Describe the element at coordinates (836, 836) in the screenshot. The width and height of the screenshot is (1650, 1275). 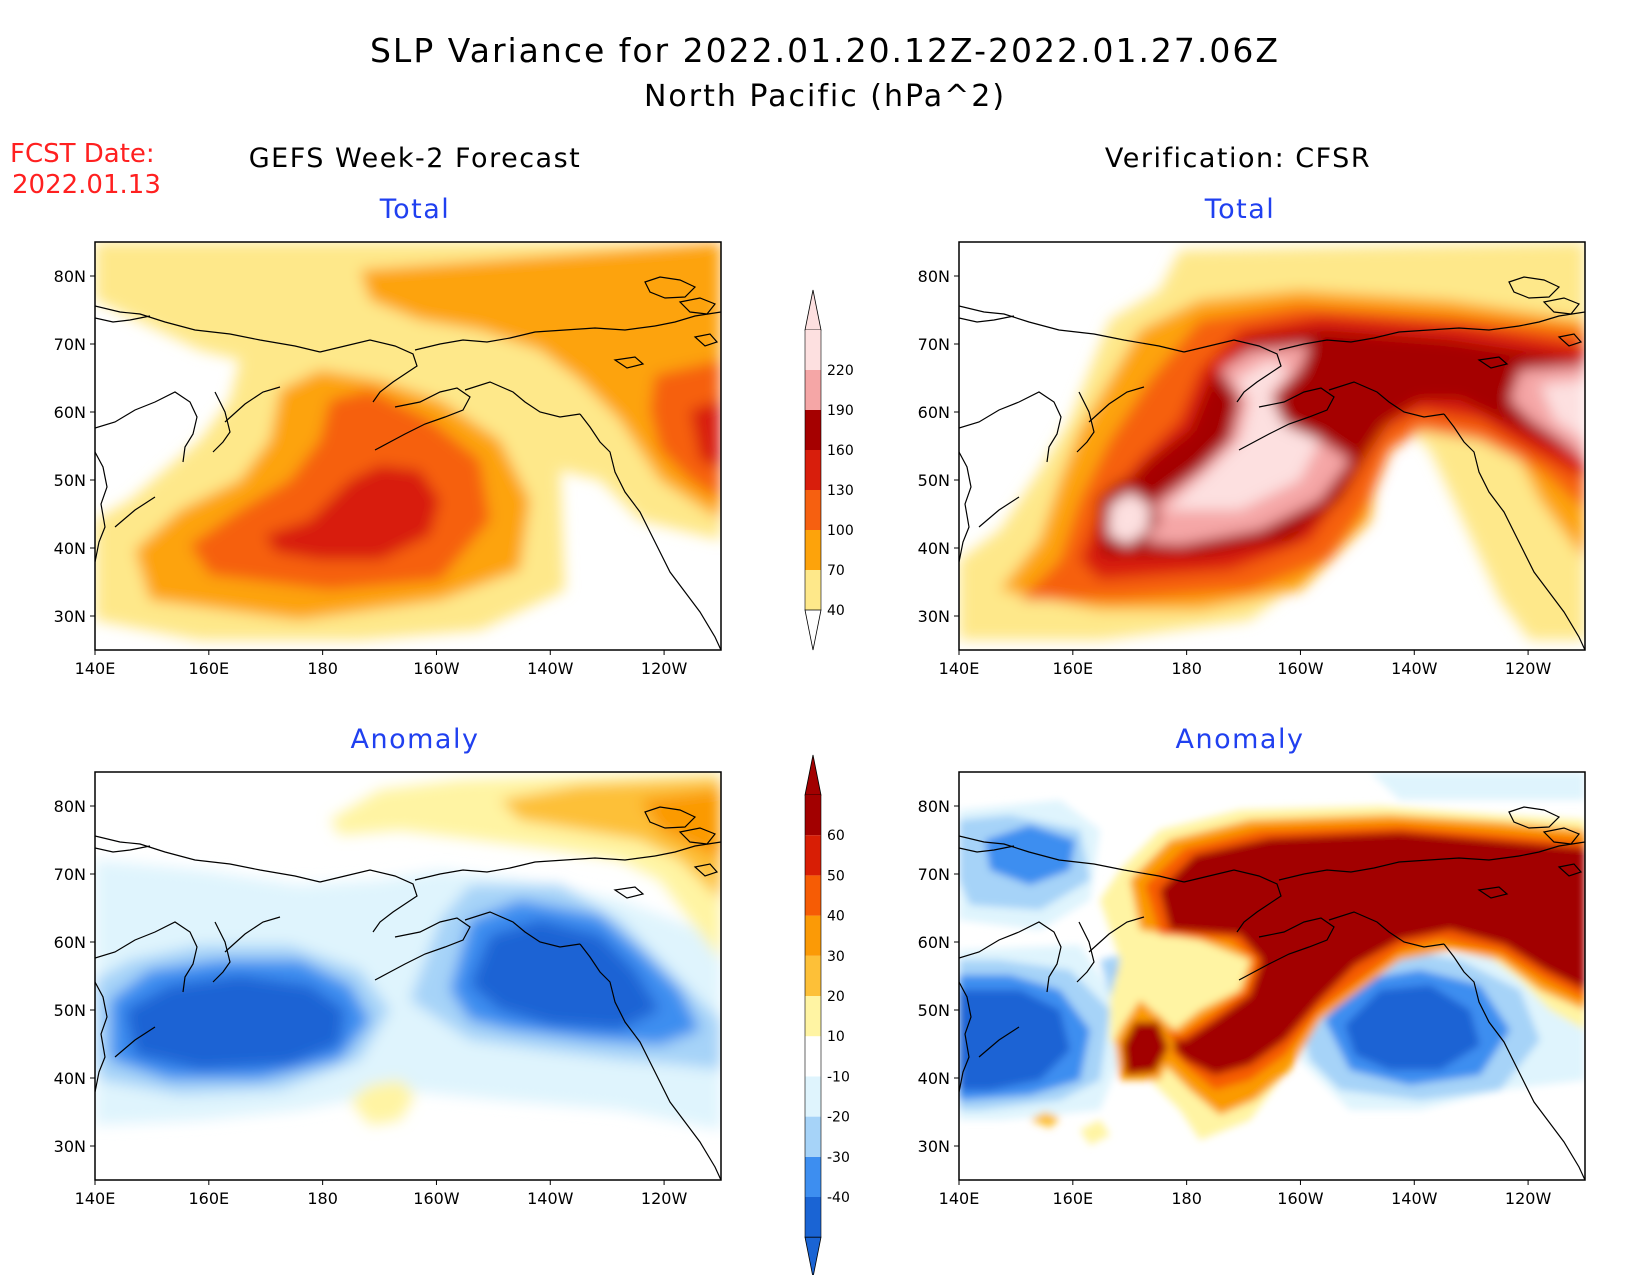
I see `colorbar-anomaly-label: 60` at that location.